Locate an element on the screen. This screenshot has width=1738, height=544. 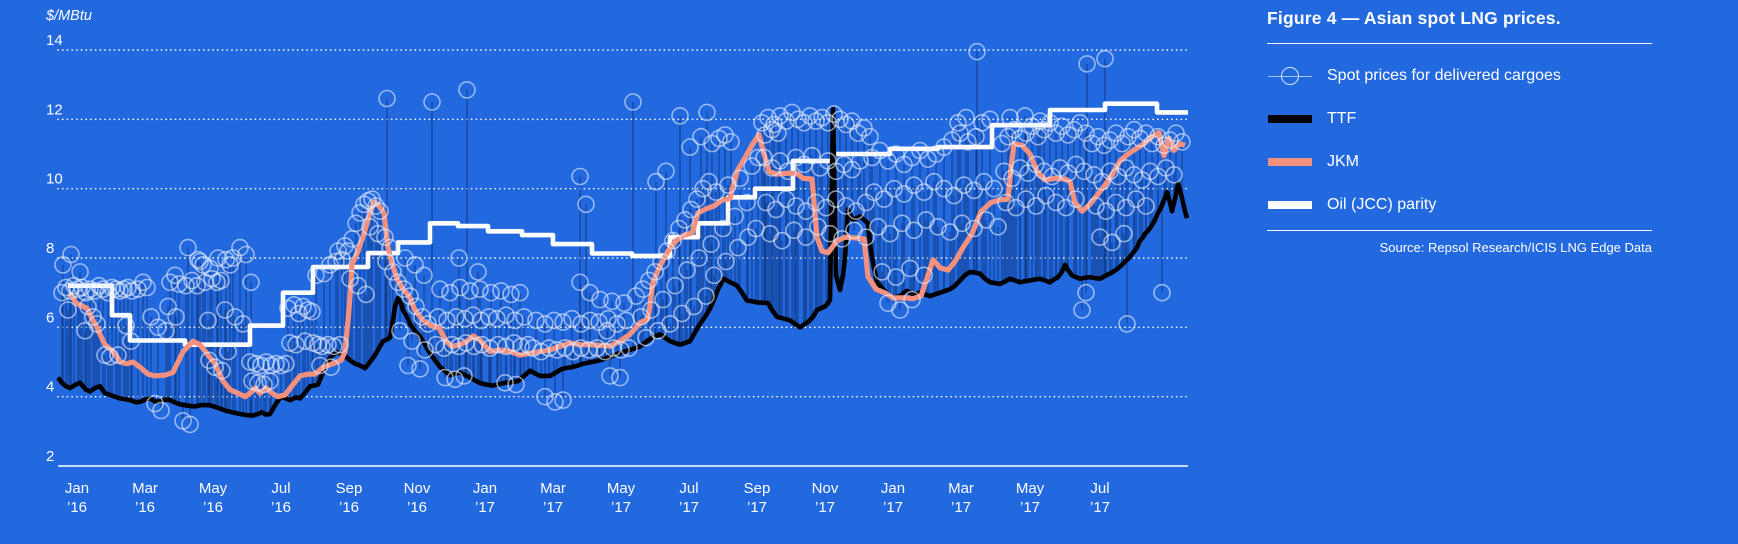
legend-label-ttf: TTF is located at coordinates (1342, 118).